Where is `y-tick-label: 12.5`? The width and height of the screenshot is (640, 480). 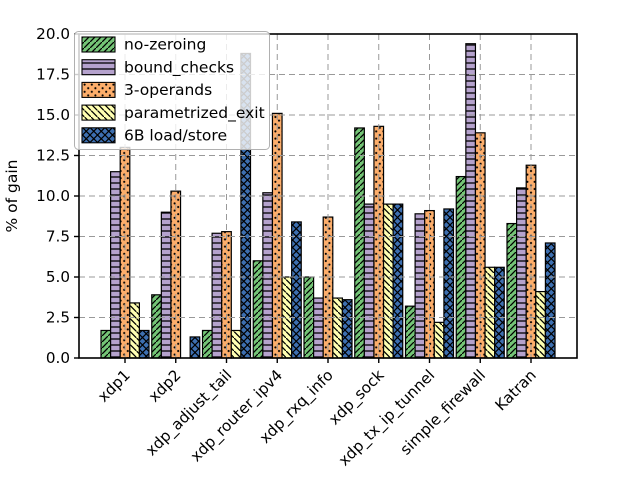 y-tick-label: 12.5 is located at coordinates (53, 156).